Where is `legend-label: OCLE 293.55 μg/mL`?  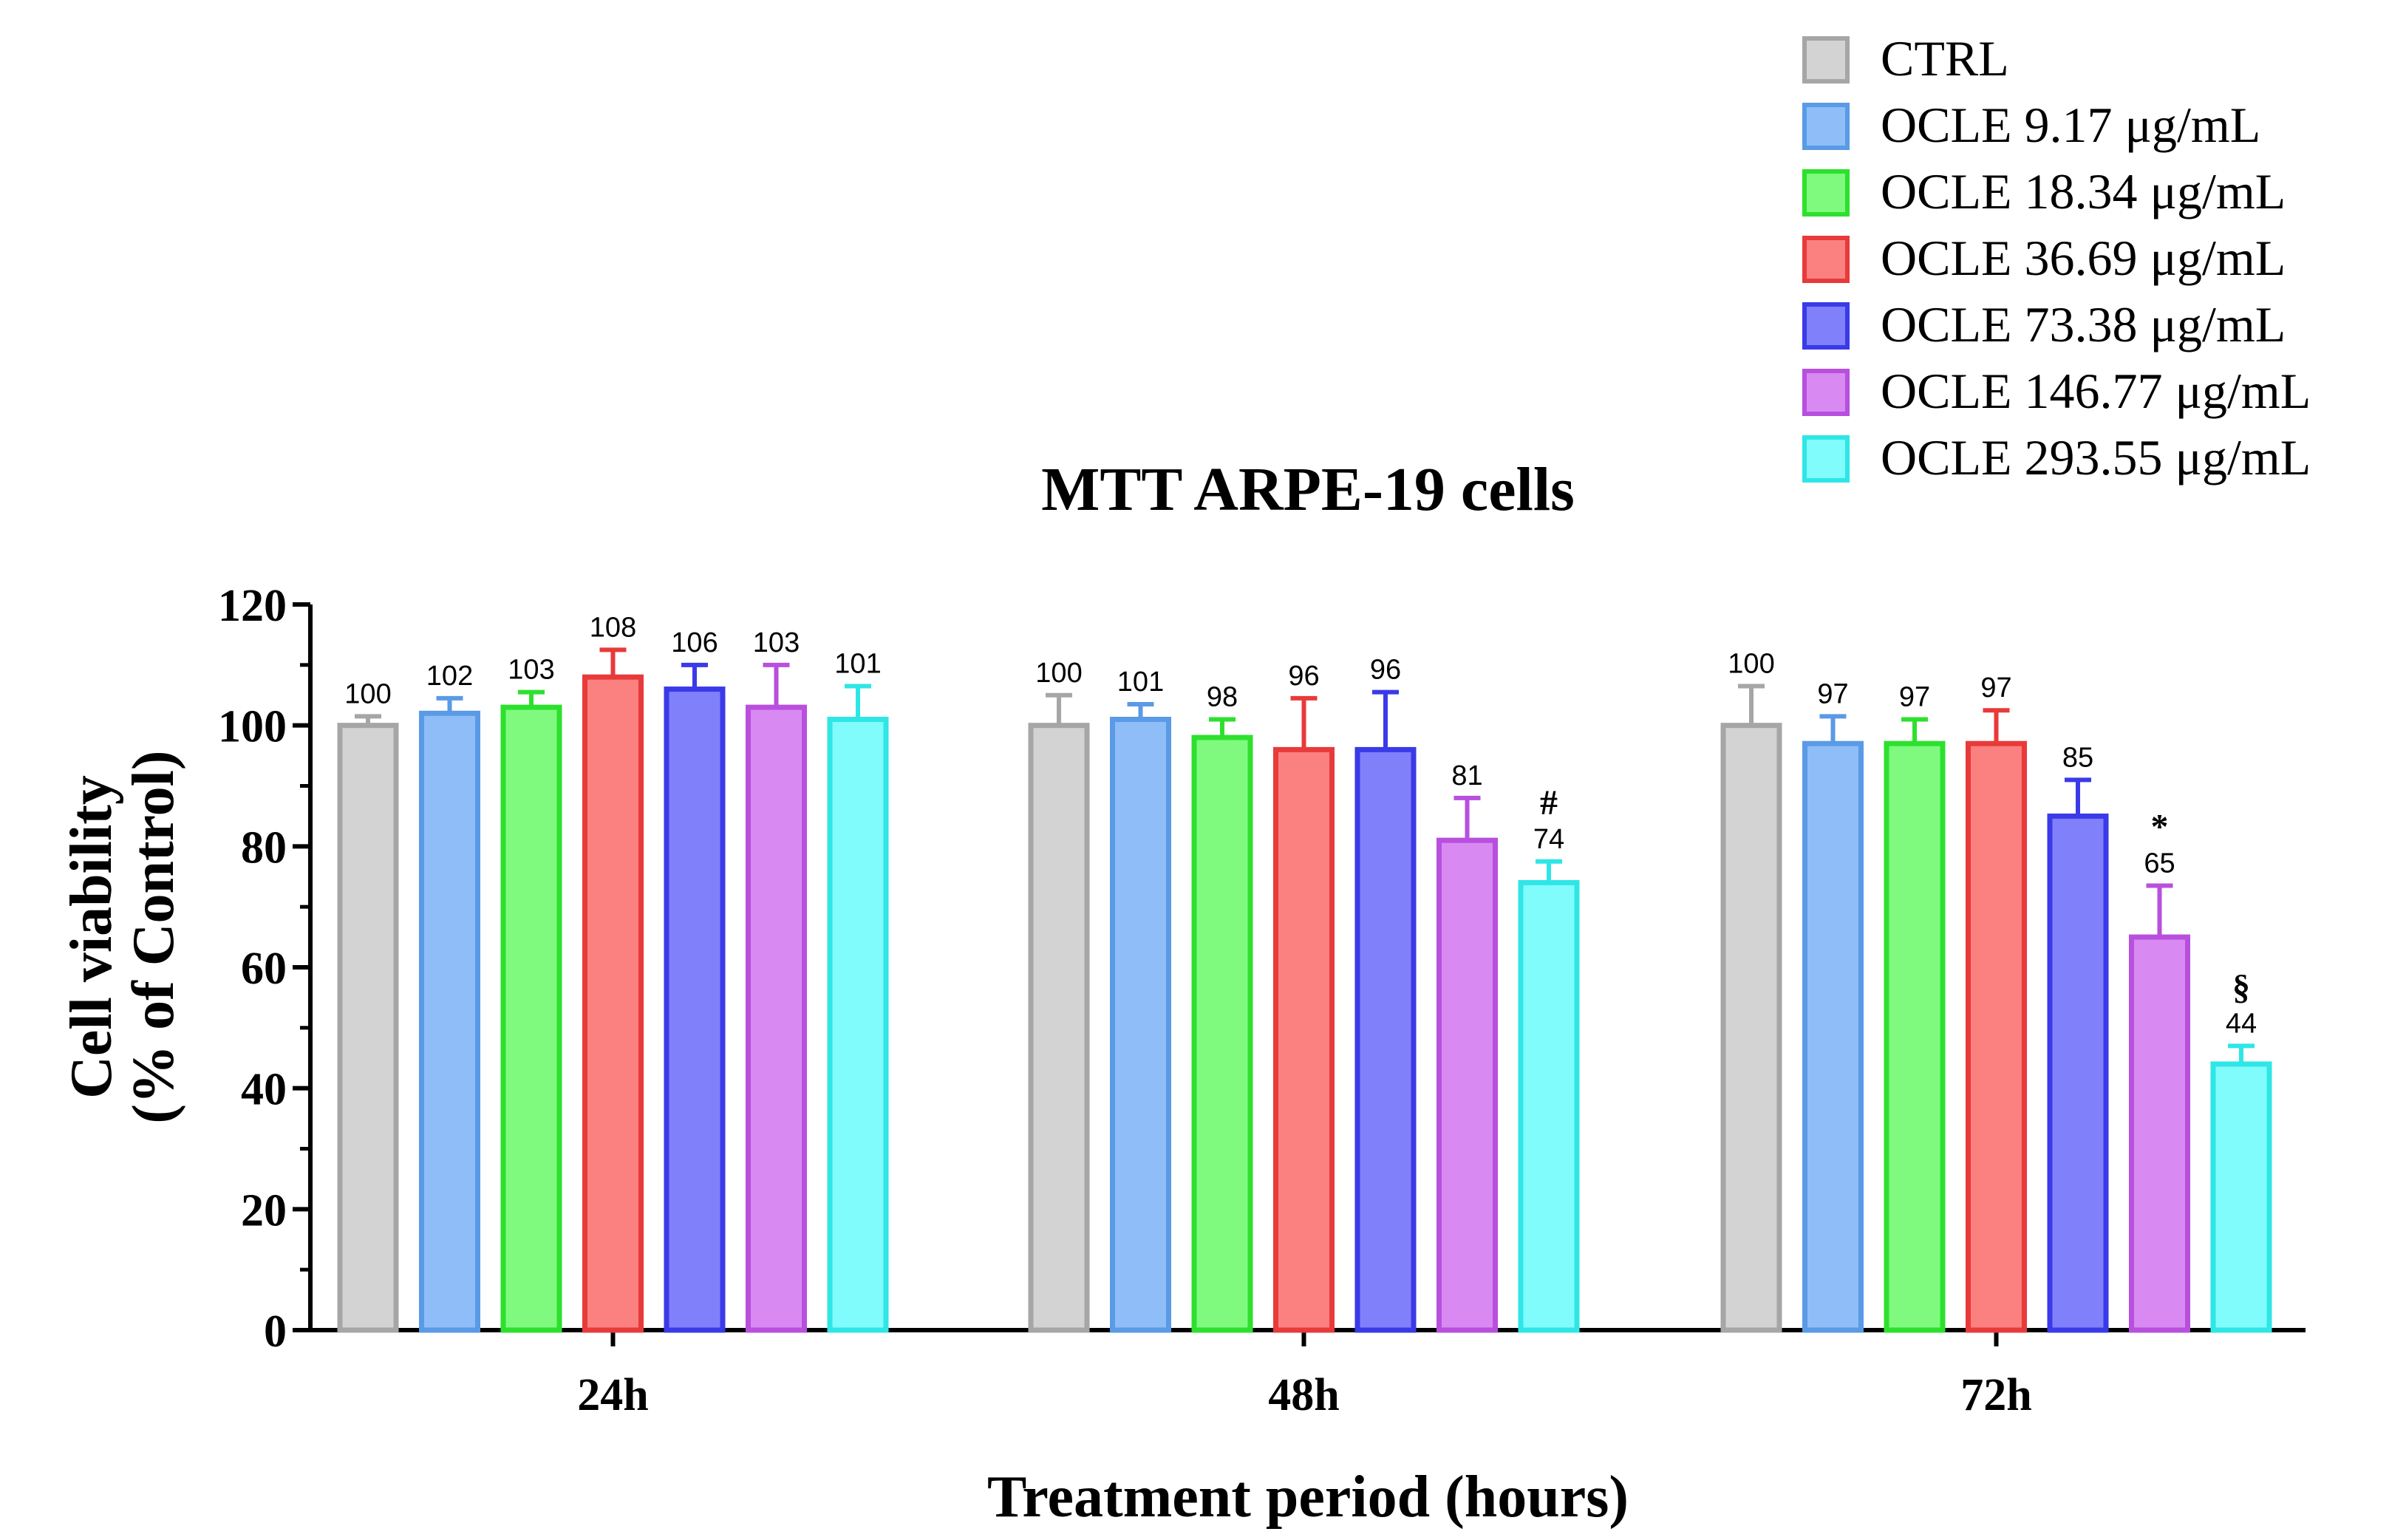 legend-label: OCLE 293.55 μg/mL is located at coordinates (2096, 457).